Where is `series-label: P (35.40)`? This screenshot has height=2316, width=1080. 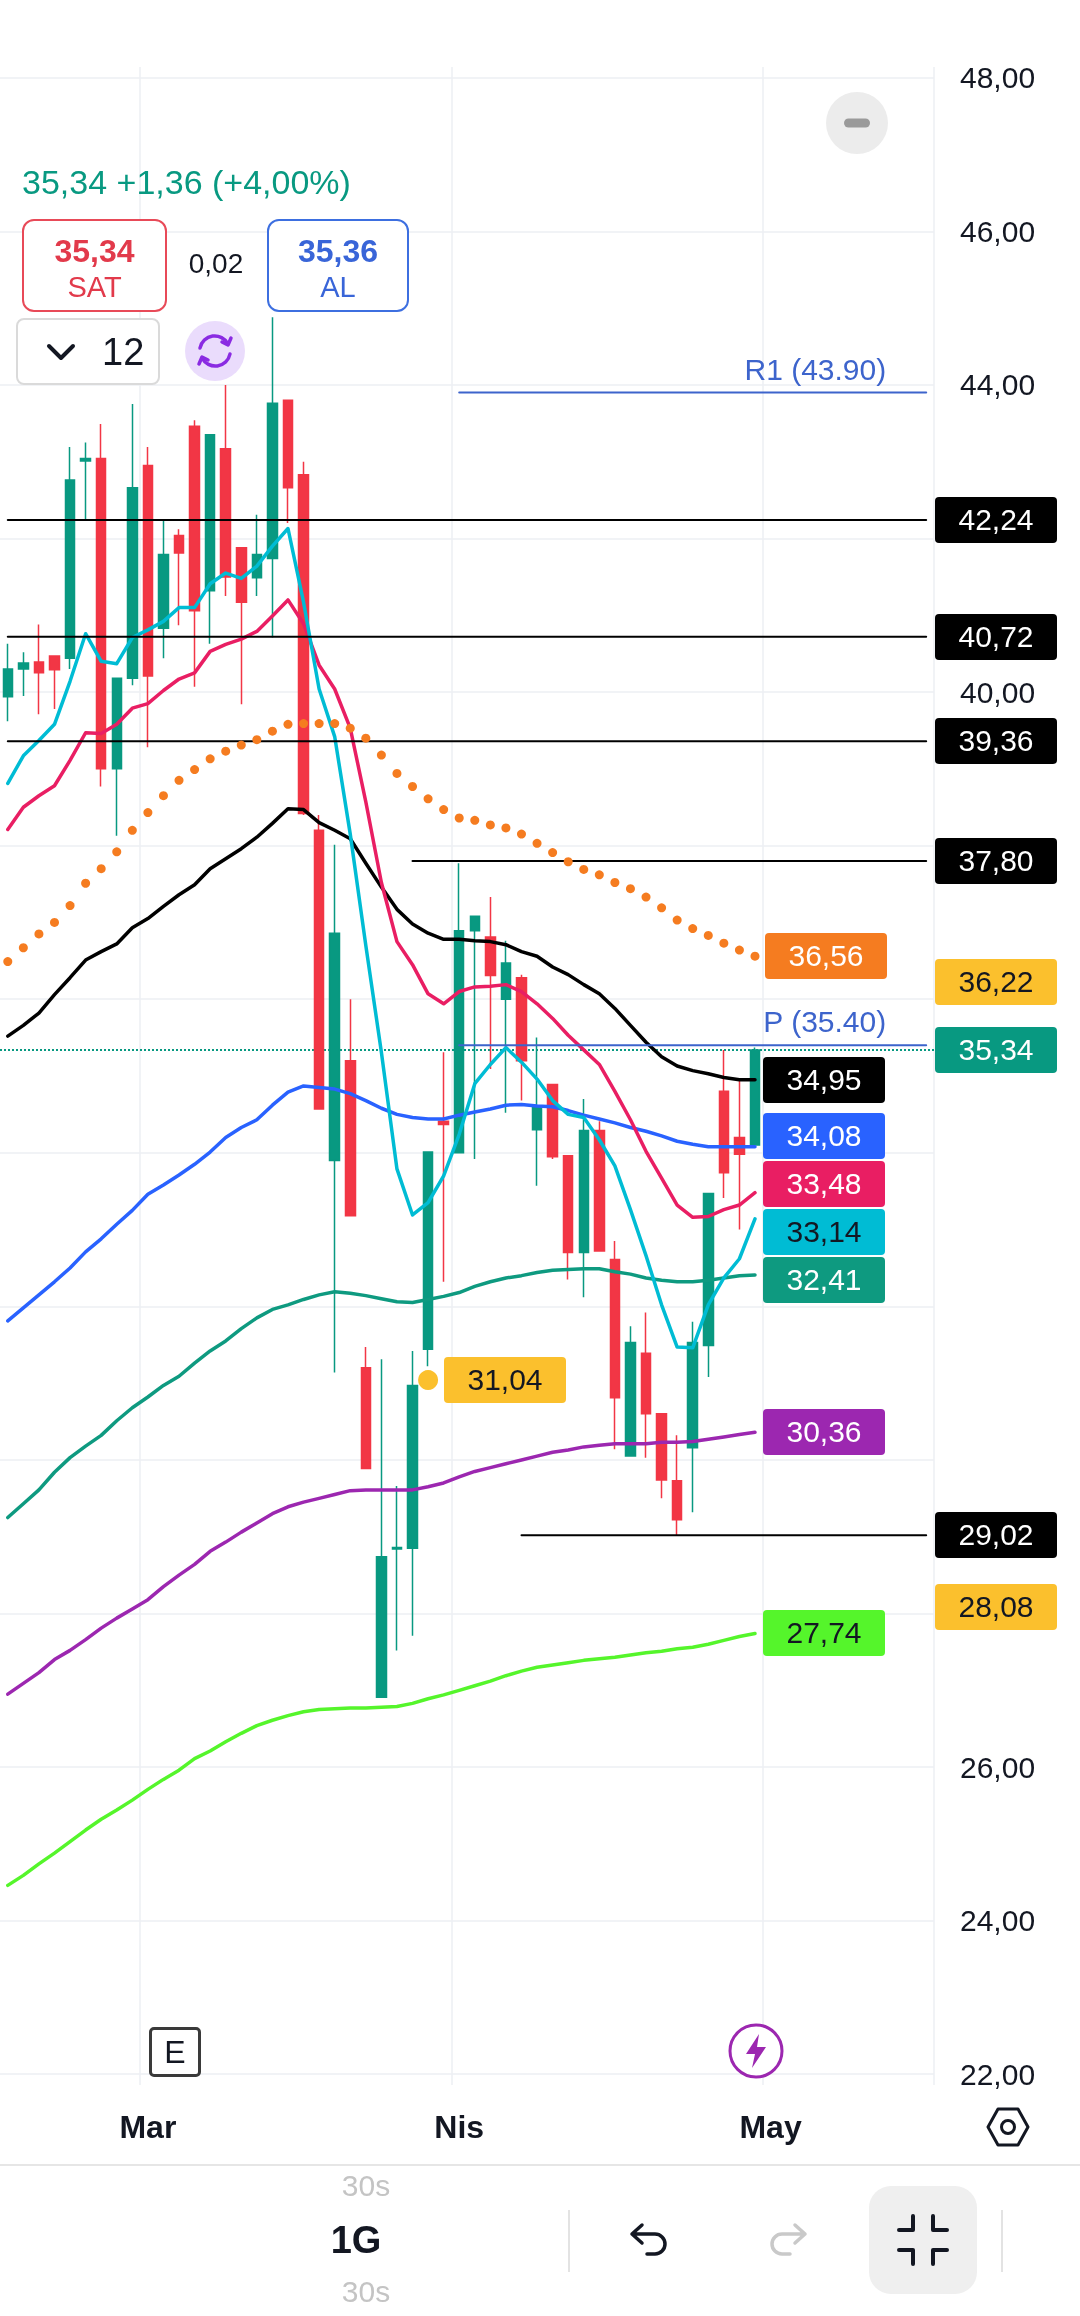 series-label: P (35.40) is located at coordinates (825, 1022).